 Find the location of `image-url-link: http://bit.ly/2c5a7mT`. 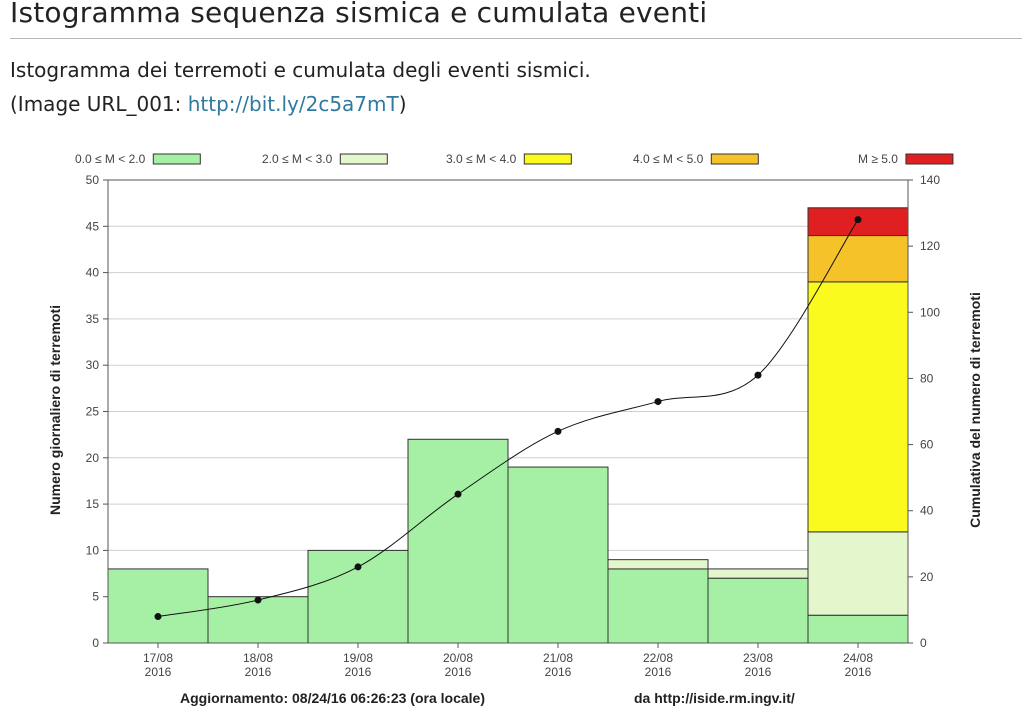

image-url-link: http://bit.ly/2c5a7mT is located at coordinates (293, 104).